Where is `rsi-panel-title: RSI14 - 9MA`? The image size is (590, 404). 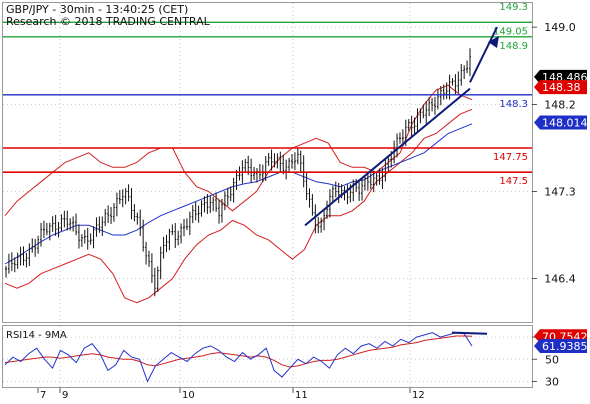 rsi-panel-title: RSI14 - 9MA is located at coordinates (36, 335).